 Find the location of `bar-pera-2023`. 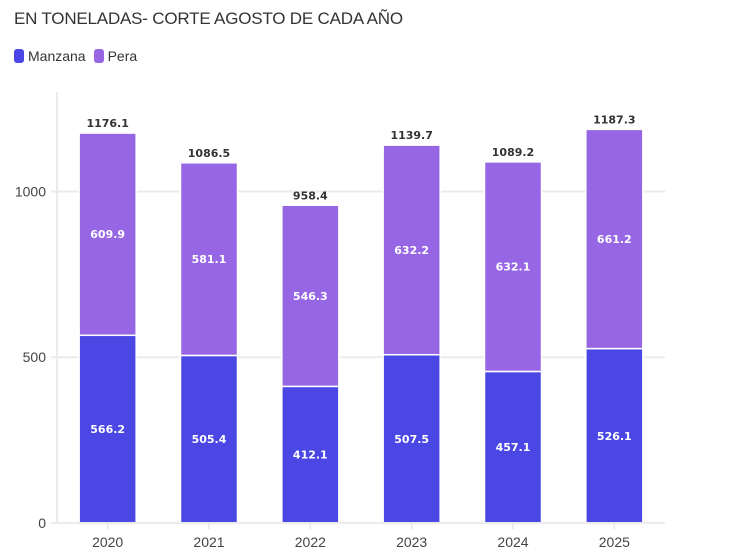

bar-pera-2023 is located at coordinates (411, 250).